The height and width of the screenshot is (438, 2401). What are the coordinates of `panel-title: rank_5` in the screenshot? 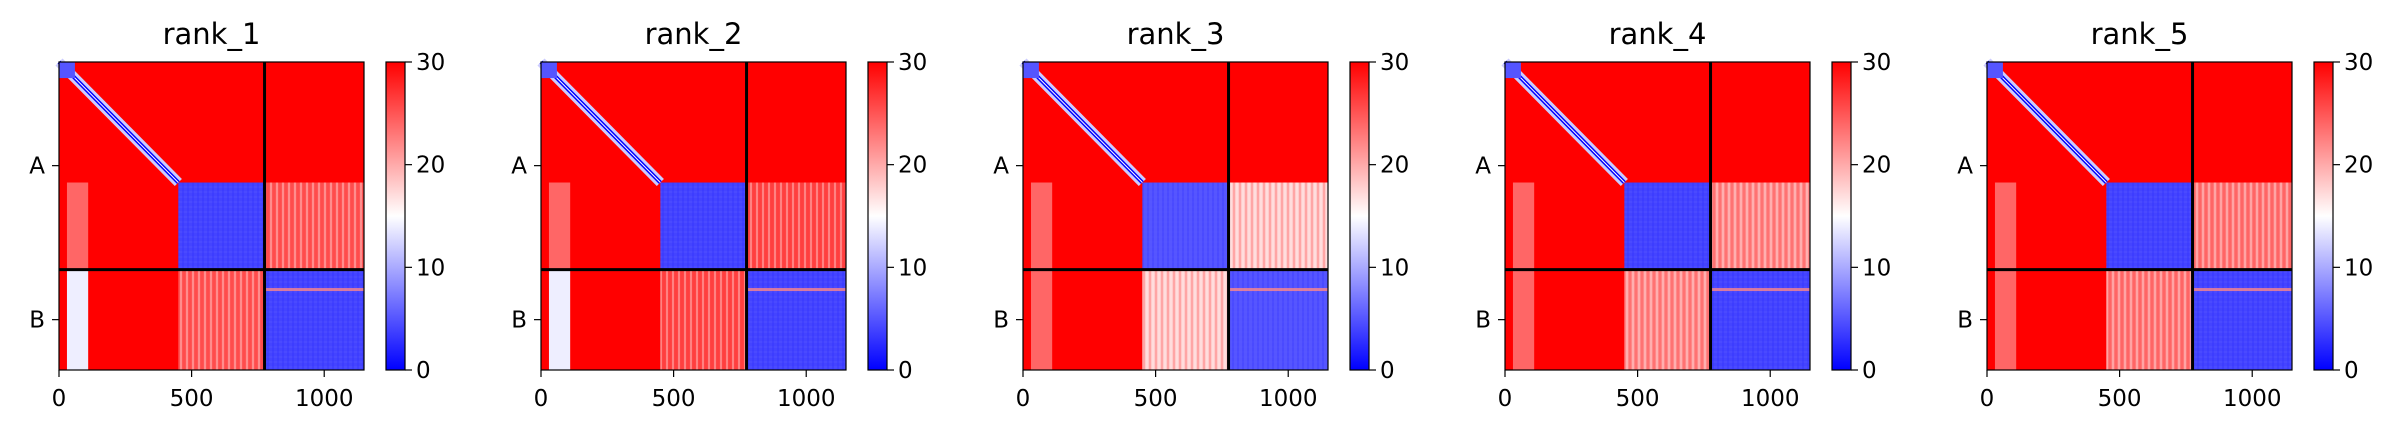 It's located at (2140, 34).